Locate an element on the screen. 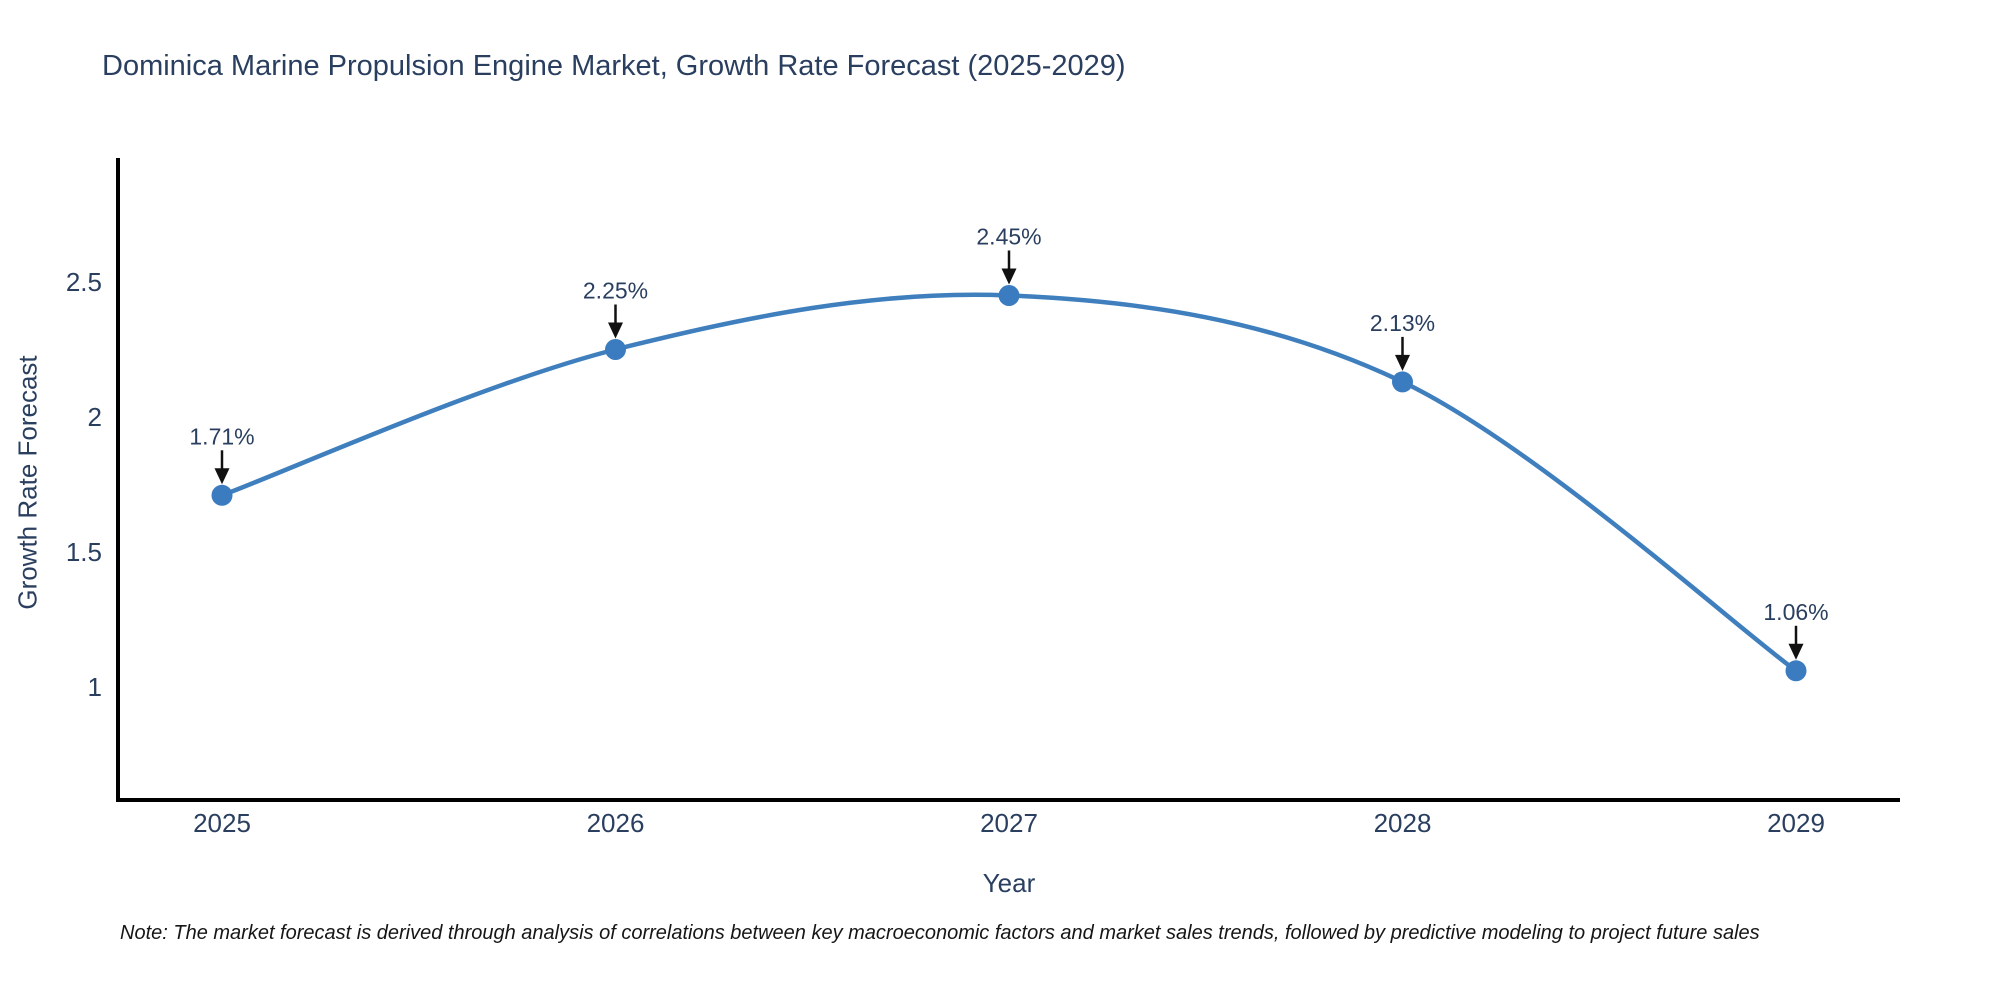 This screenshot has height=1000, width=2000. x-tick-label: 2028 is located at coordinates (1403, 823).